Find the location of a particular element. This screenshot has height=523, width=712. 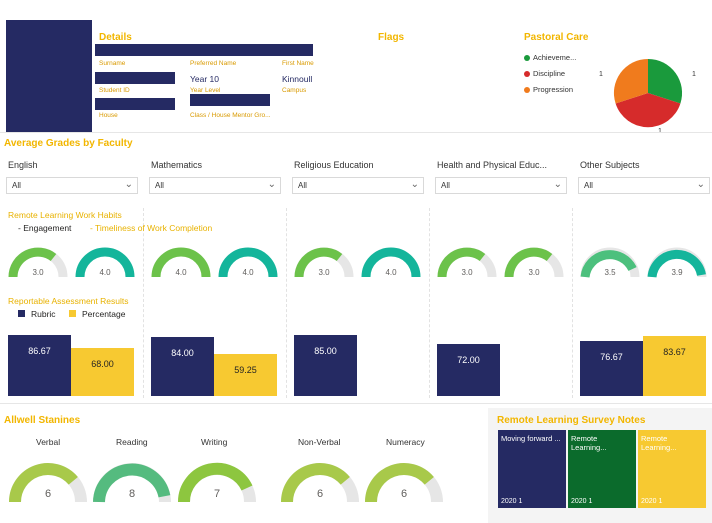

legend-item-progression: Progression is located at coordinates (550, 90).